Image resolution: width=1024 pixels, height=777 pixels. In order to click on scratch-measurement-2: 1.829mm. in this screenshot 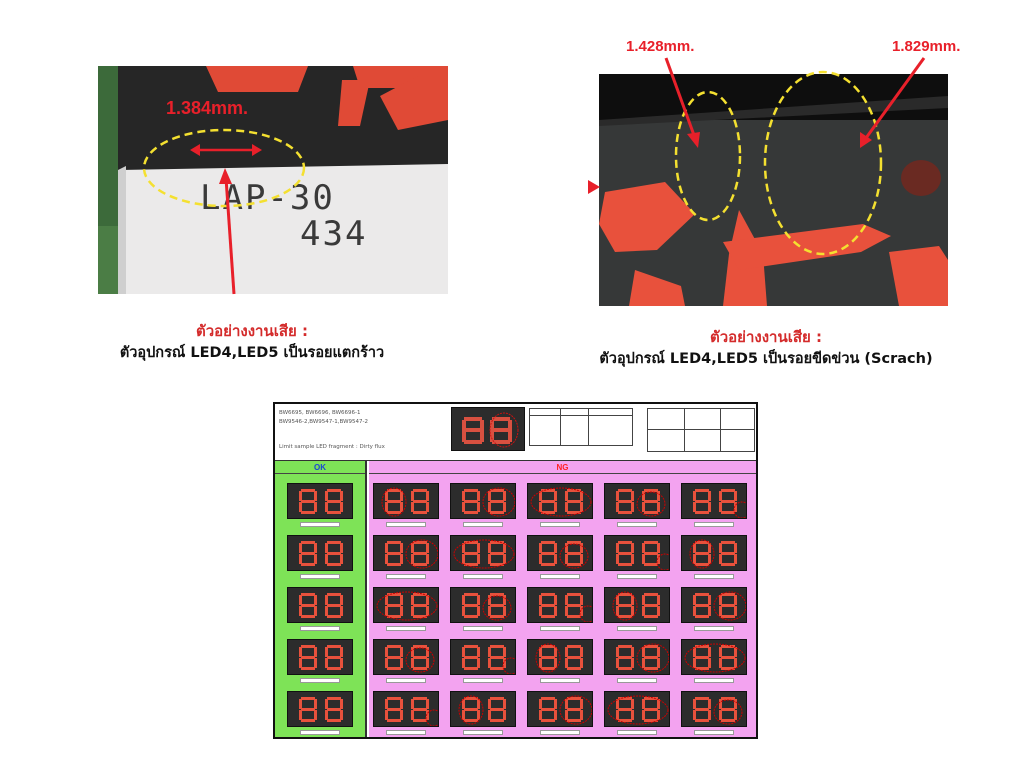, I will do `click(926, 46)`.